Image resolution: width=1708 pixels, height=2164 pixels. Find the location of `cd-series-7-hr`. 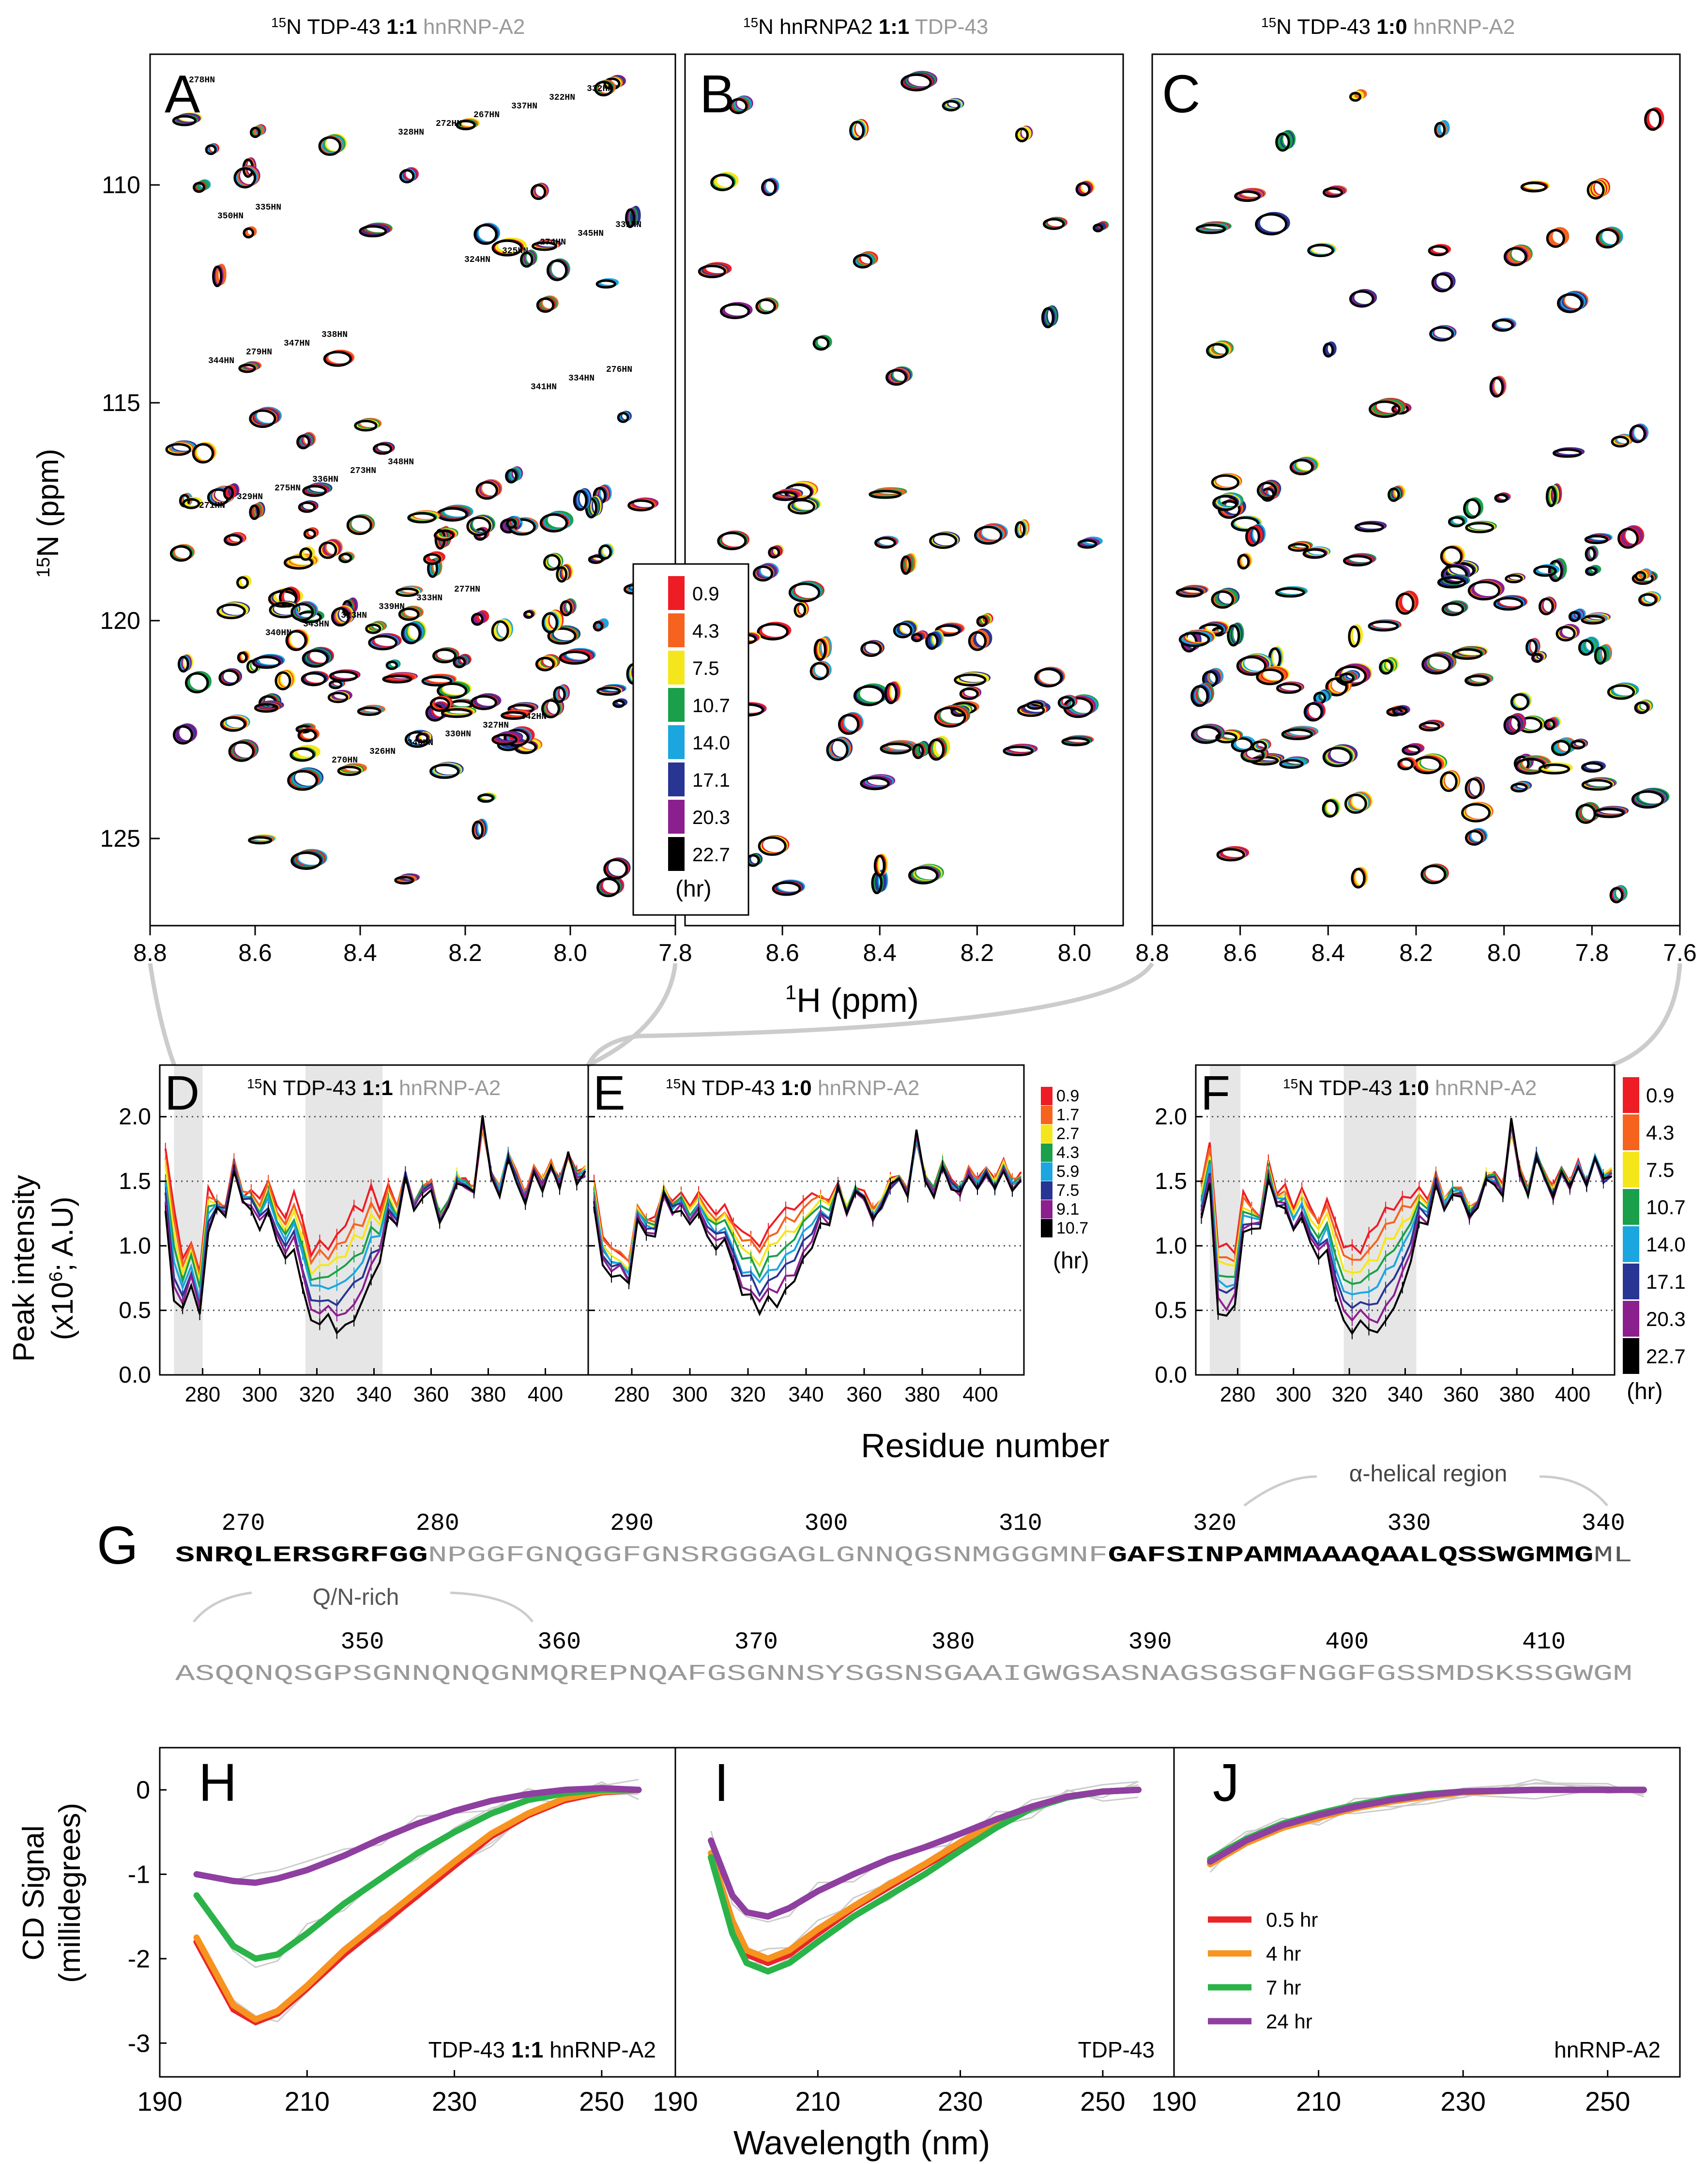

cd-series-7-hr is located at coordinates (925, 1880).